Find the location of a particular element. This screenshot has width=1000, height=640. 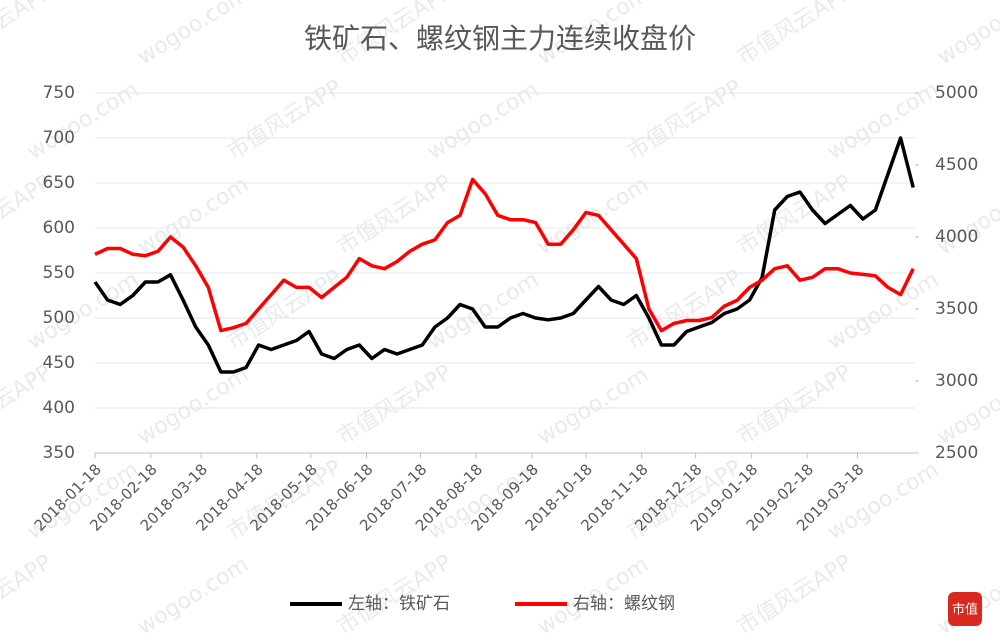

y-tick-label: 350 is located at coordinates (59, 453).